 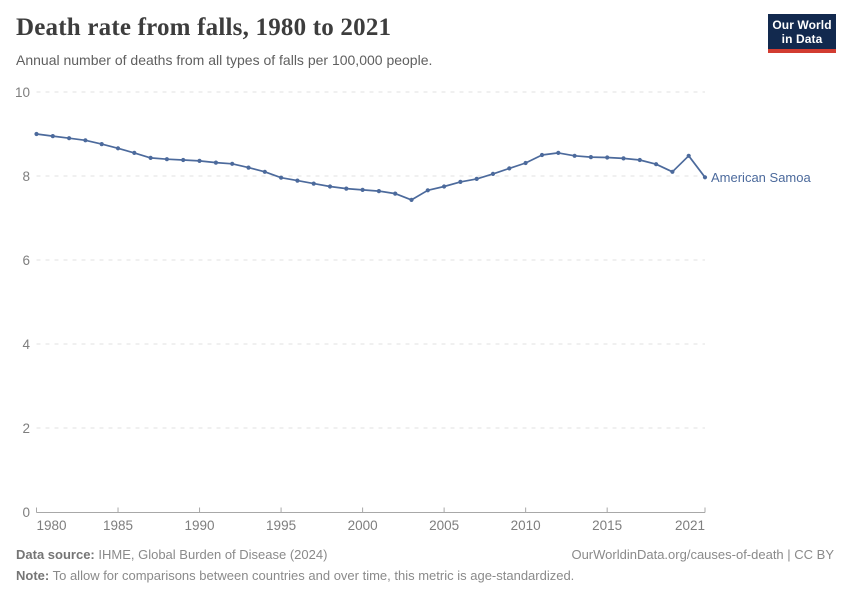 What do you see at coordinates (427, 190) in the screenshot?
I see `data-point-2004` at bounding box center [427, 190].